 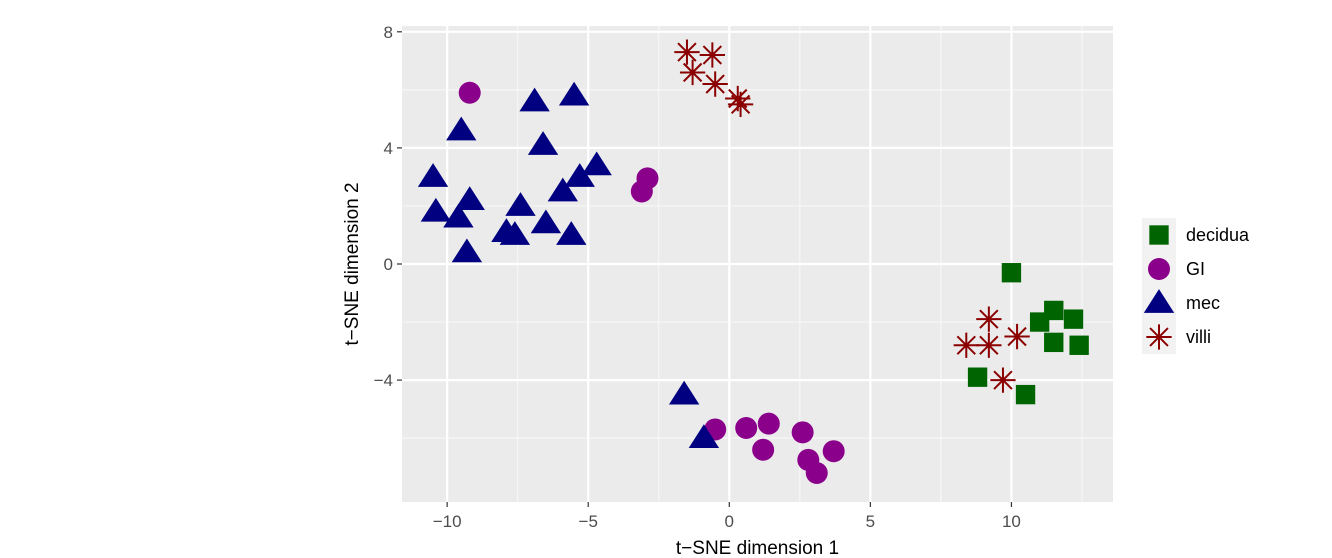 I want to click on legend-label-decidua: decidua, so click(x=1218, y=235).